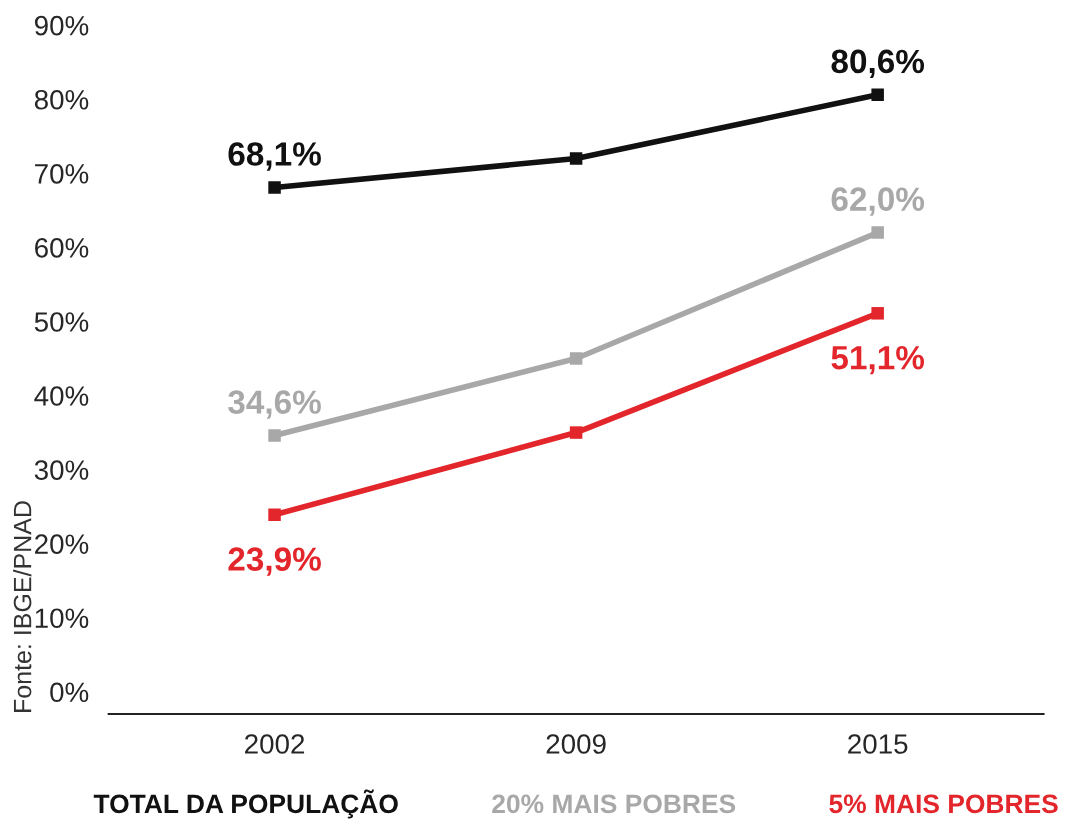 This screenshot has width=1087, height=840. What do you see at coordinates (62, 544) in the screenshot?
I see `y-tick-label: 20%` at bounding box center [62, 544].